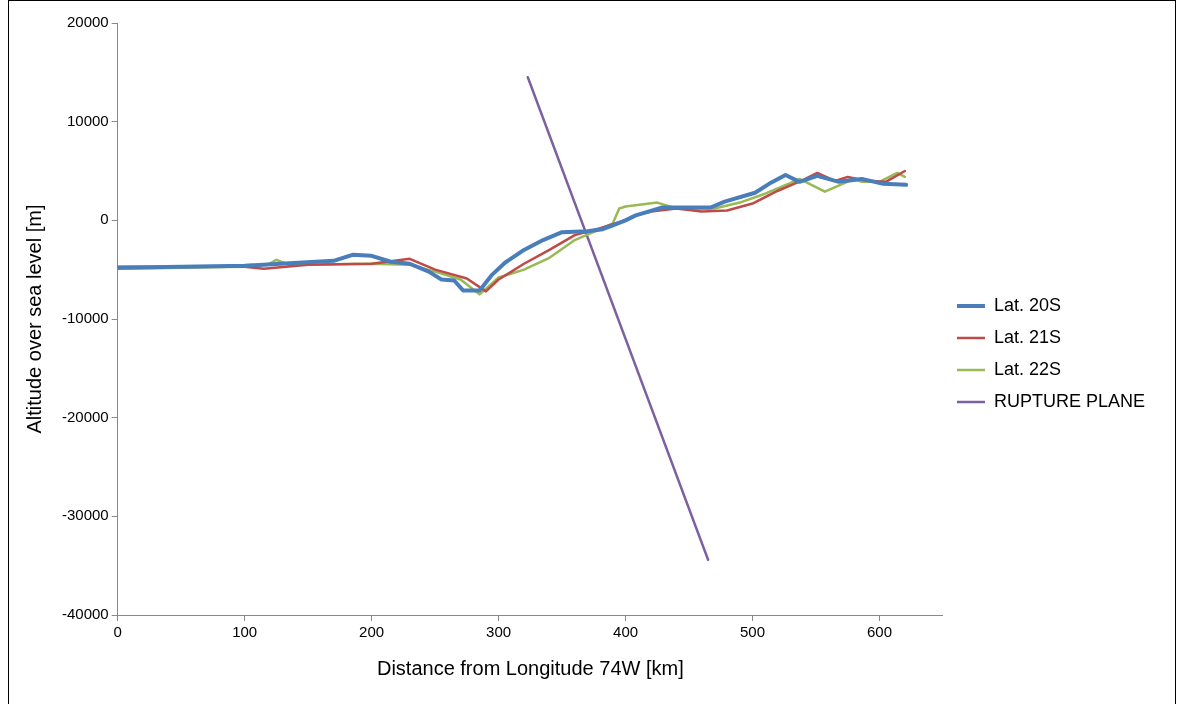  What do you see at coordinates (245, 632) in the screenshot?
I see `x-tick-label: 100` at bounding box center [245, 632].